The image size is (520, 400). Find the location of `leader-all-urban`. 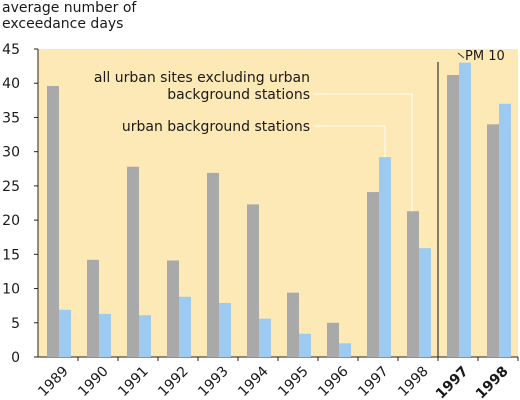

leader-all-urban is located at coordinates (363, 152).